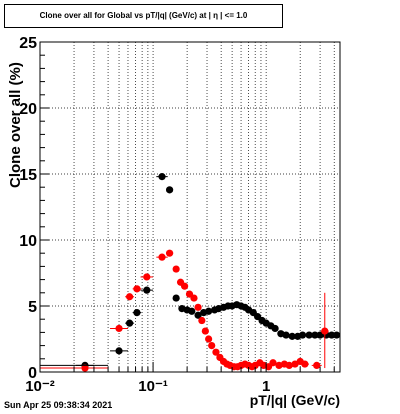  Describe the element at coordinates (28, 175) in the screenshot. I see `y-tick-label: 15` at that location.